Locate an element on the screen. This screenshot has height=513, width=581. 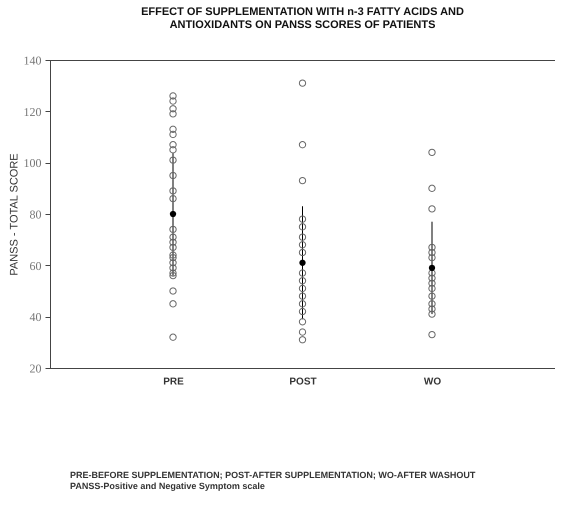
x-tick-label: PRE is located at coordinates (173, 382).